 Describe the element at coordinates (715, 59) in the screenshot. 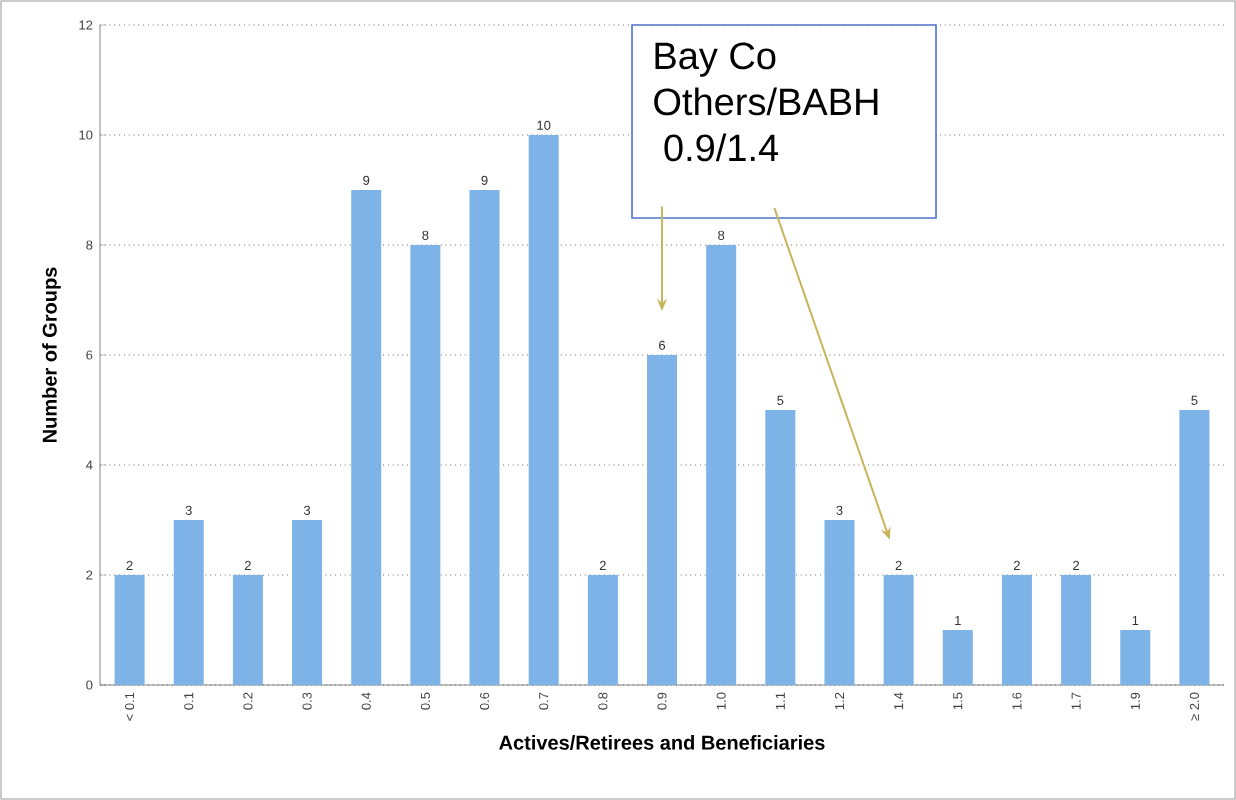

I see `annotation: Bay Co` at that location.